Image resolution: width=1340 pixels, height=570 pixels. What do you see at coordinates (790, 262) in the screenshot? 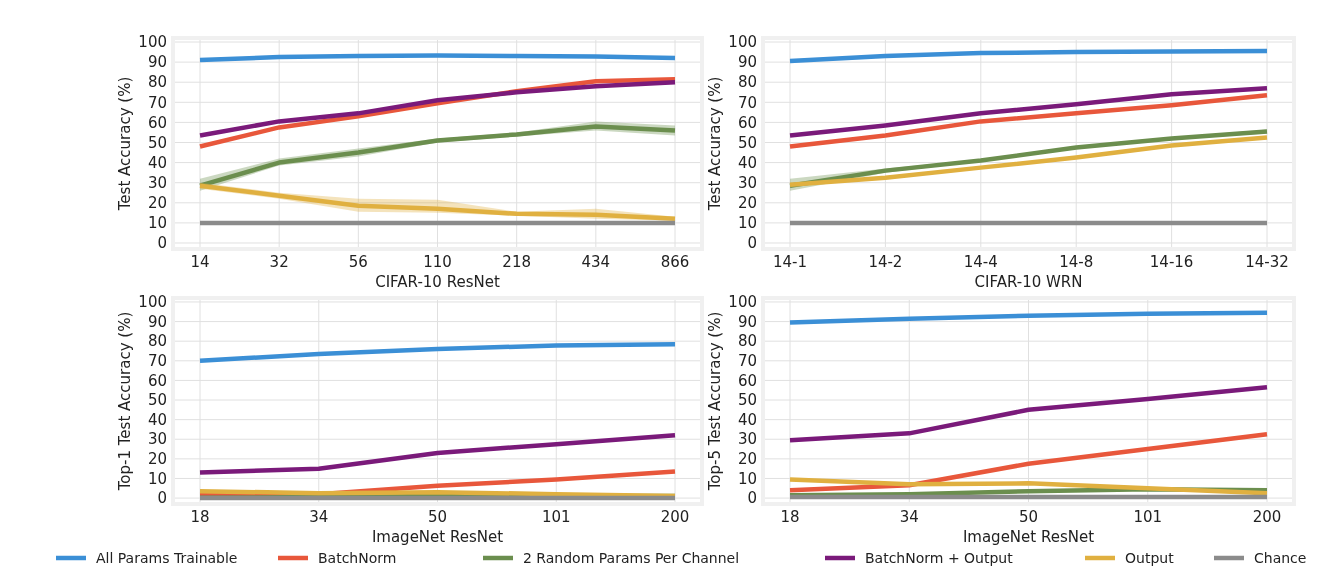
I see `x-tick-label: 14-1` at bounding box center [790, 262].